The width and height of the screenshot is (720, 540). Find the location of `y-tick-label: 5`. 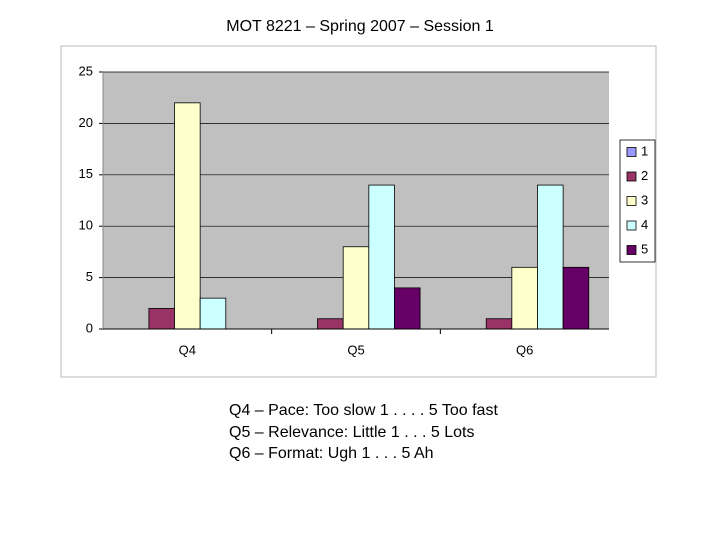

y-tick-label: 5 is located at coordinates (89, 276).